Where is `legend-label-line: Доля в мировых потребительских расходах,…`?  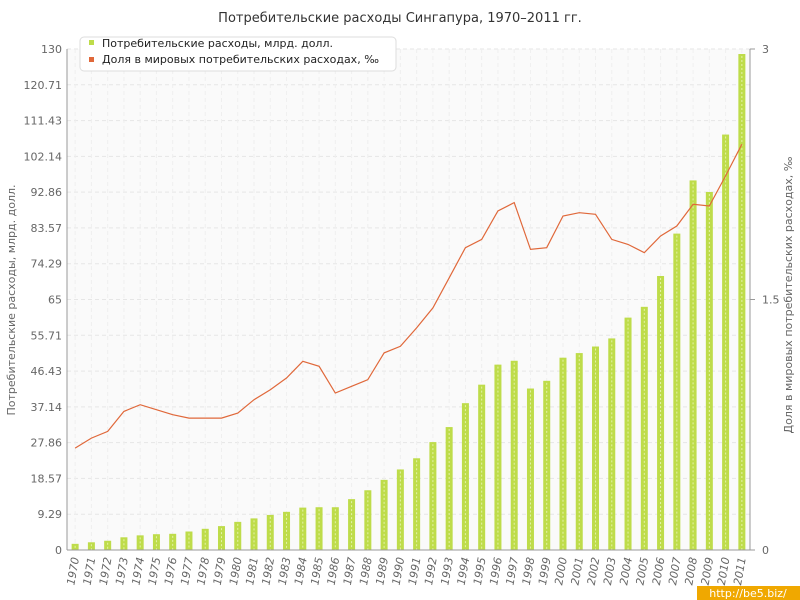
legend-label-line: Доля в мировых потребительских расходах,… is located at coordinates (240, 59).